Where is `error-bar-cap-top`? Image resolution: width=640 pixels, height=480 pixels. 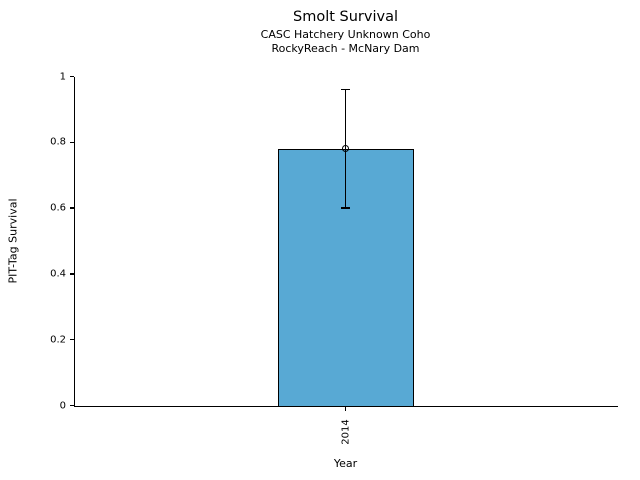 error-bar-cap-top is located at coordinates (345, 89).